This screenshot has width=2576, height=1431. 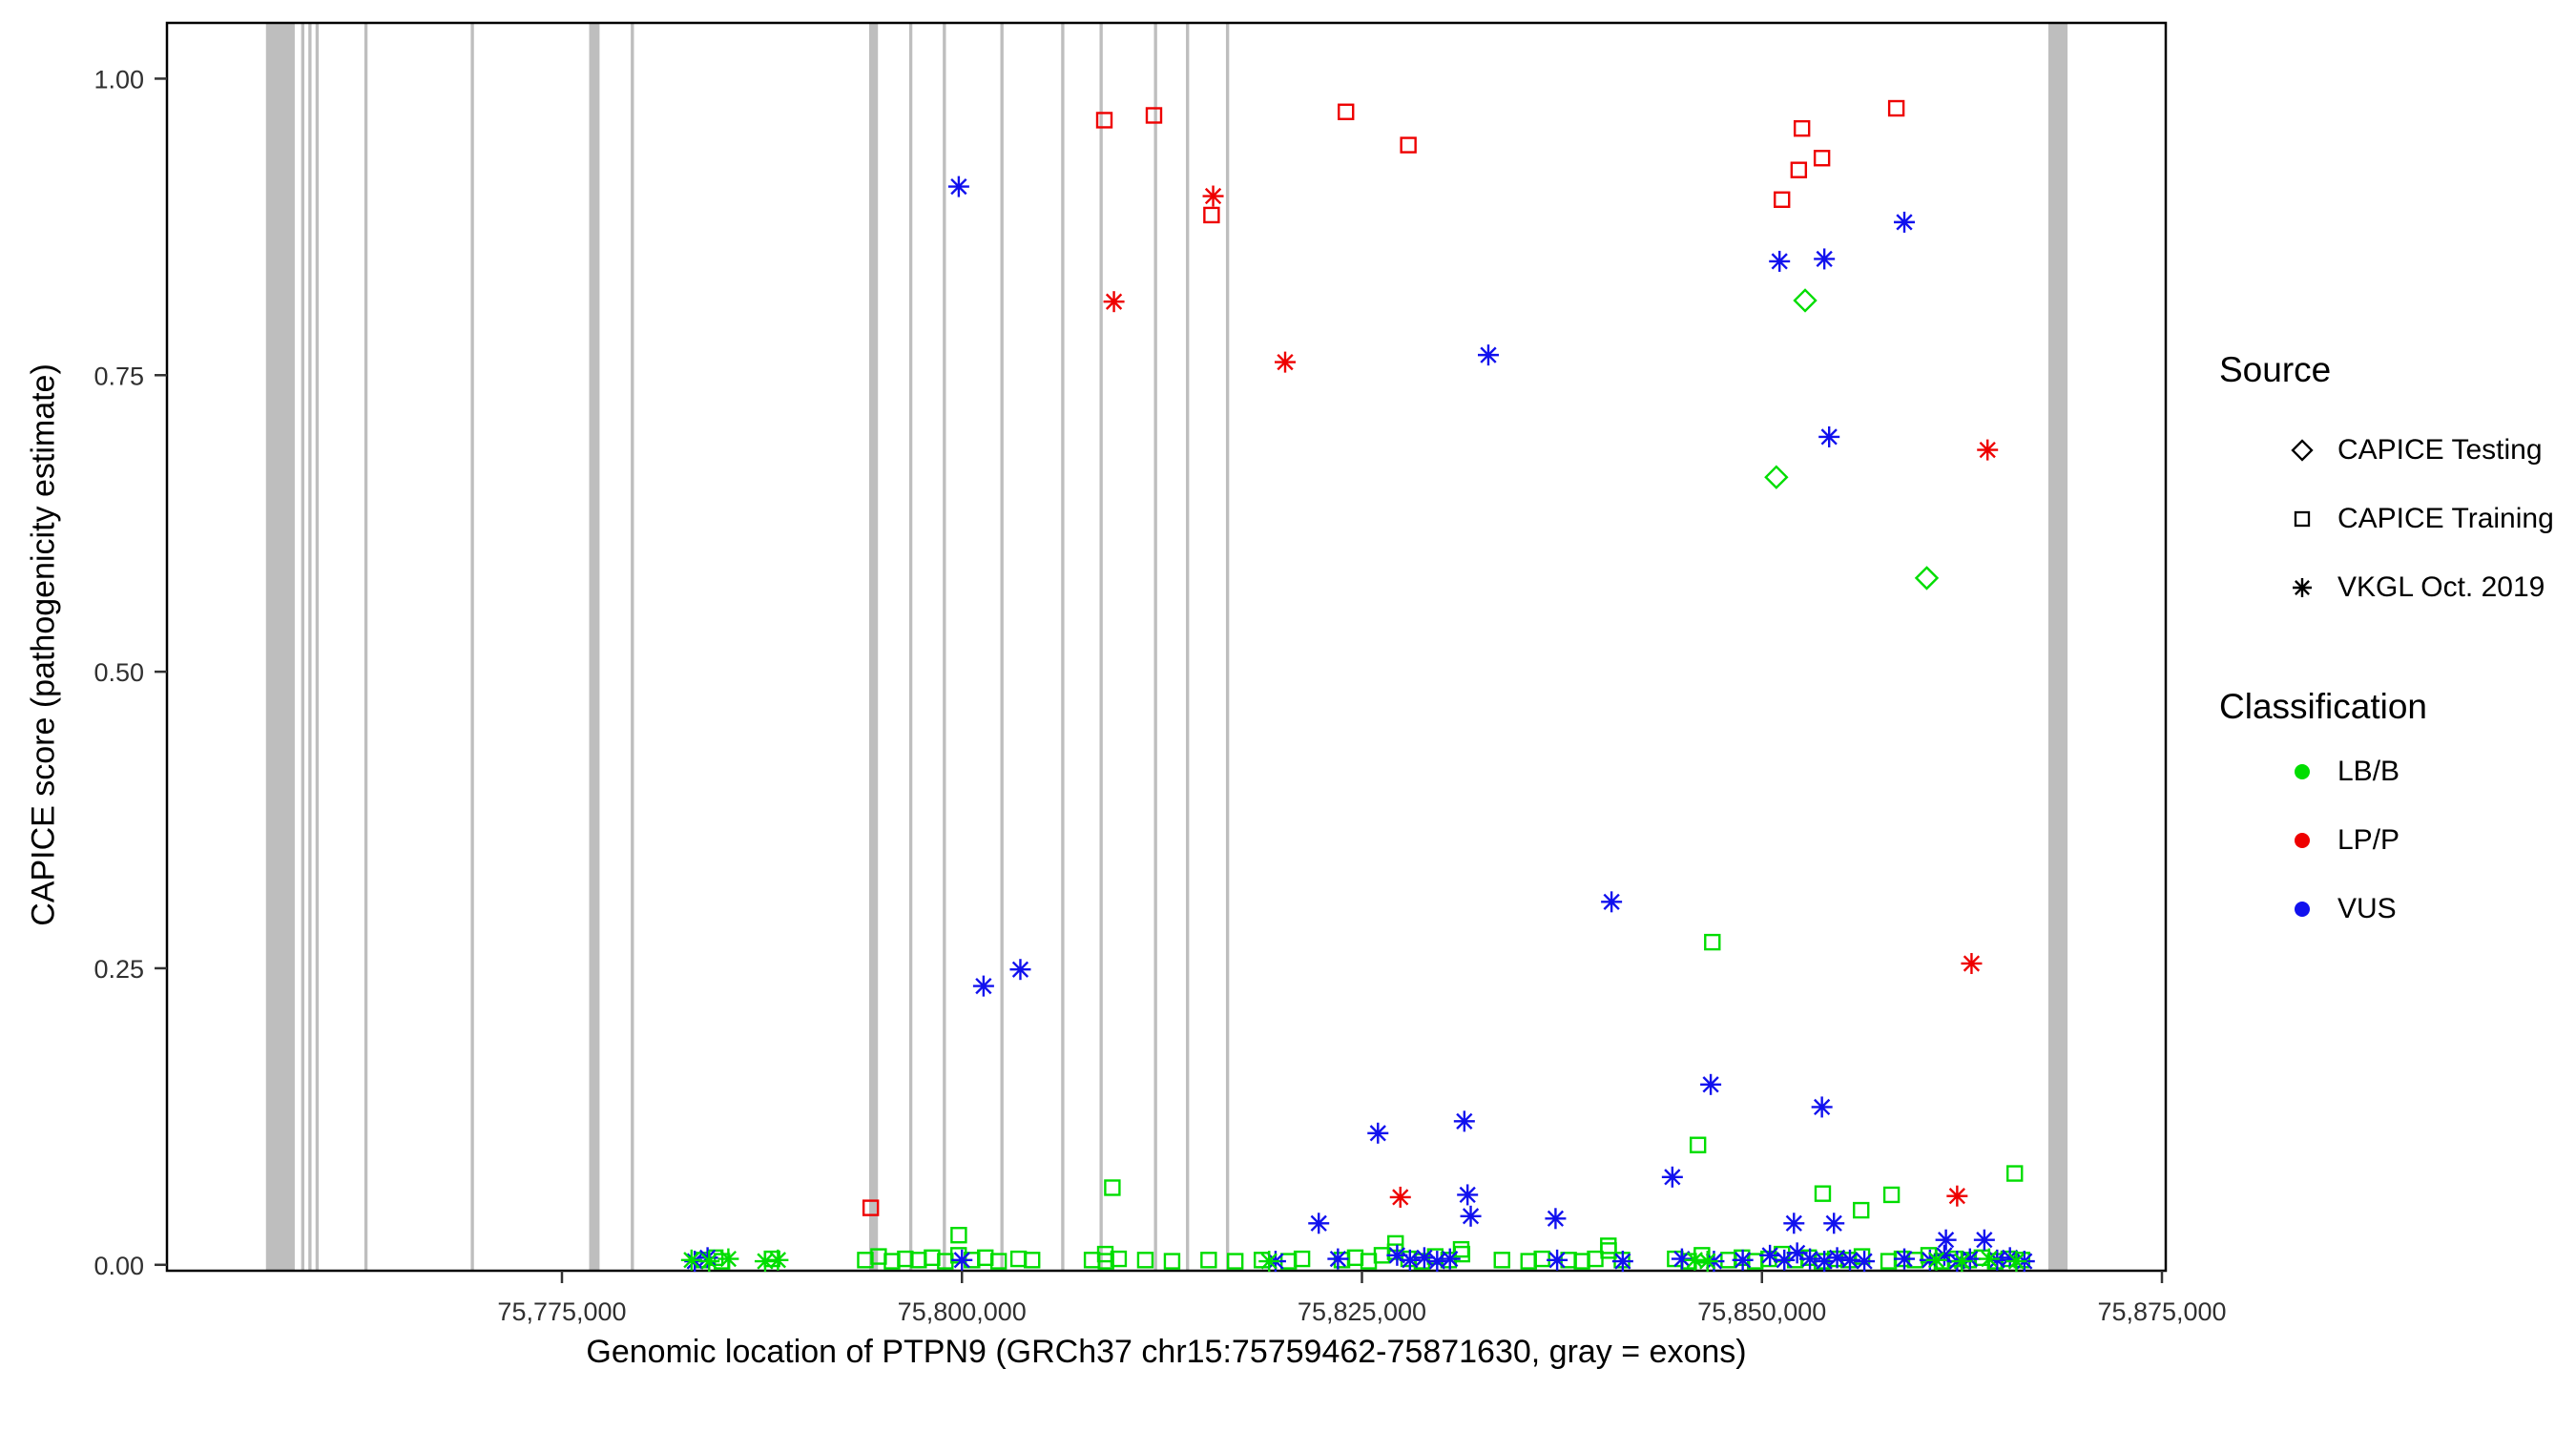 What do you see at coordinates (2391, 808) in the screenshot?
I see `legend-classification-group: Classification LB/B LP/P VUS` at bounding box center [2391, 808].